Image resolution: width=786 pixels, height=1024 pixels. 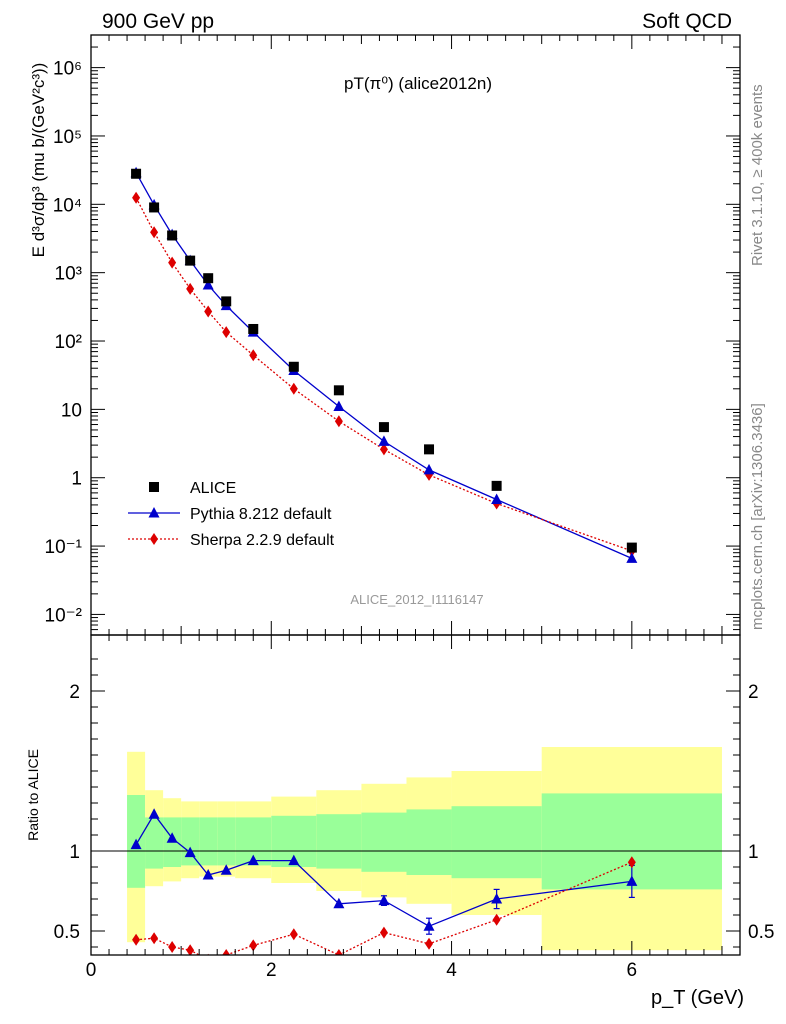 What do you see at coordinates (38, 160) in the screenshot?
I see `main-y-axis-title: E d³σ/dp³ (mu b/(GeV²c³))` at bounding box center [38, 160].